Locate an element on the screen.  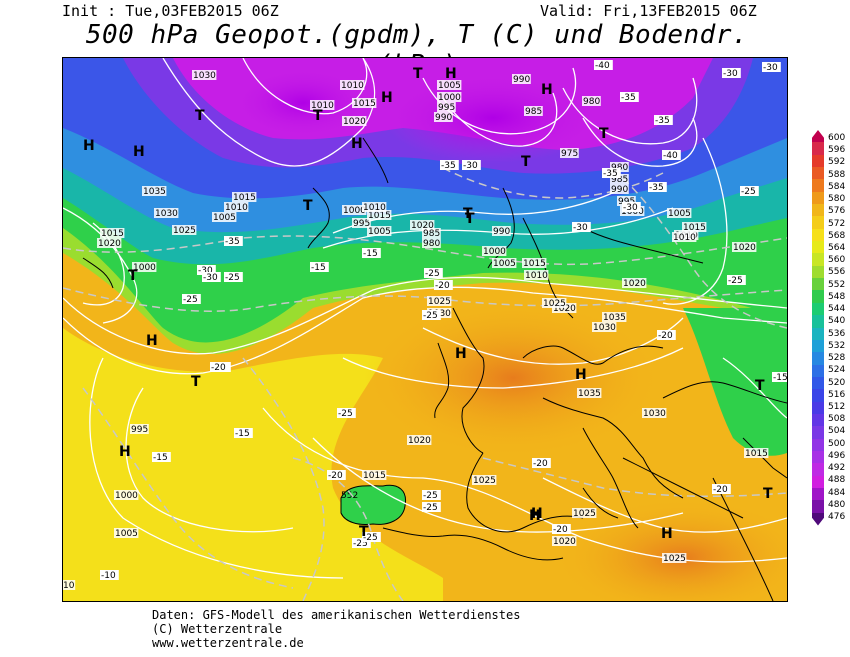
colorbar-label: 520 is located at coordinates (837, 382).